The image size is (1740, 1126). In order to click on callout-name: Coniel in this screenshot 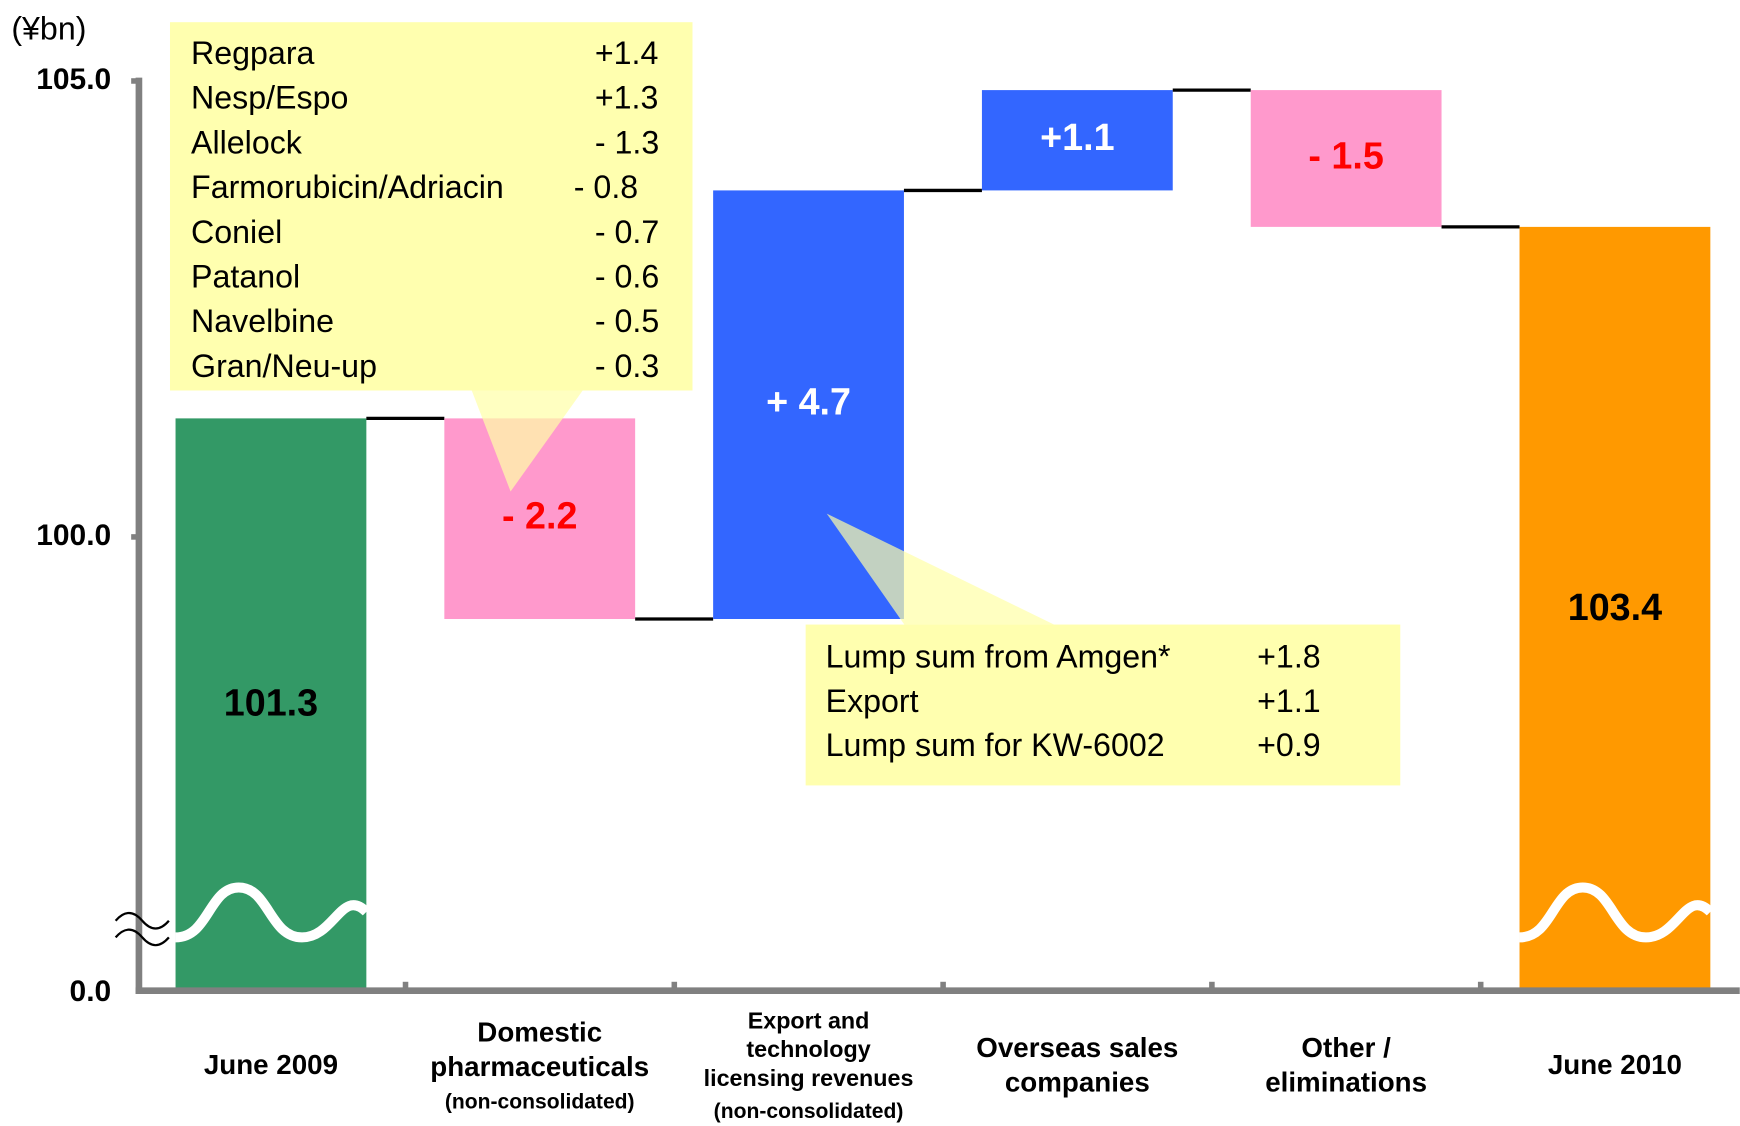, I will do `click(236, 232)`.